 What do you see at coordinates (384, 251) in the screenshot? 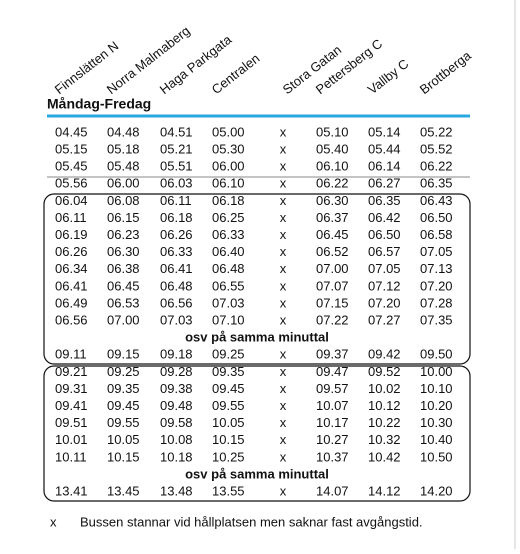
I see `time-cell: 06.57` at bounding box center [384, 251].